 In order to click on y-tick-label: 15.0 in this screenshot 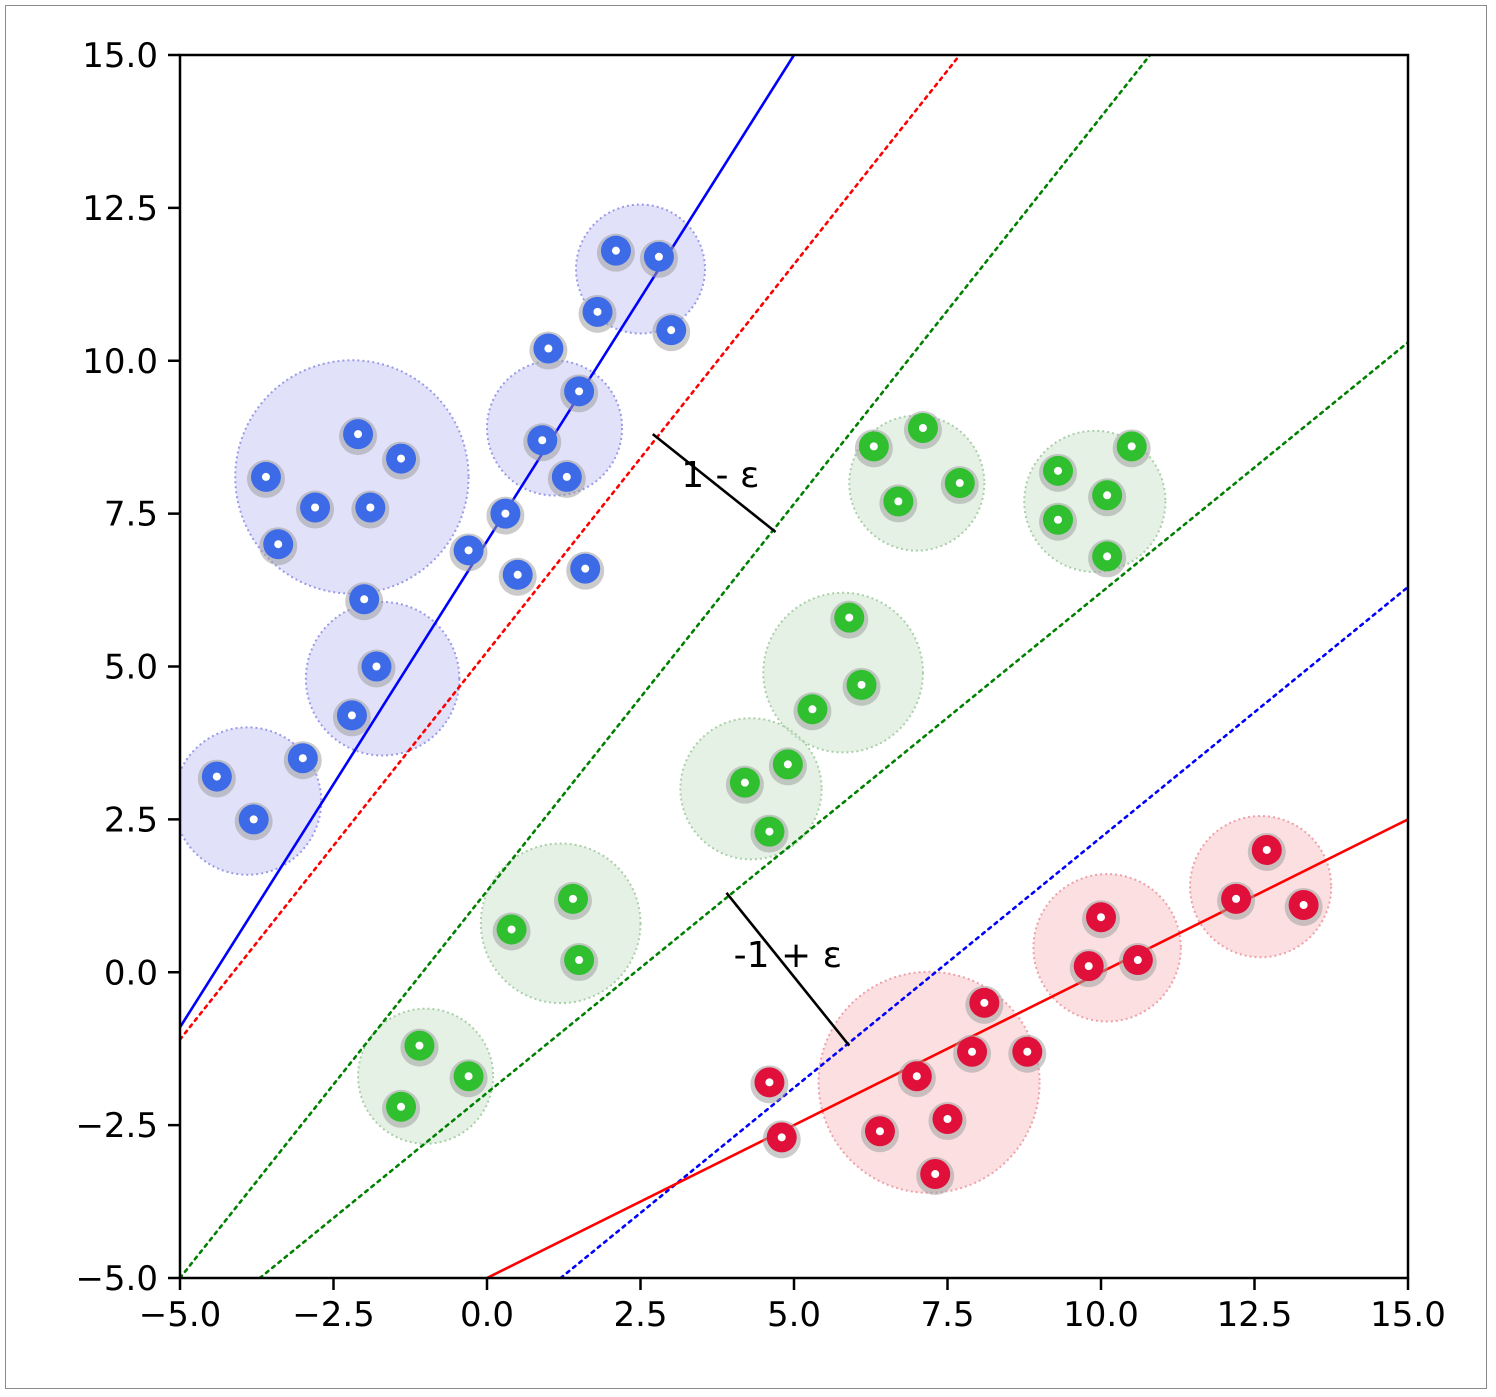, I will do `click(120, 56)`.